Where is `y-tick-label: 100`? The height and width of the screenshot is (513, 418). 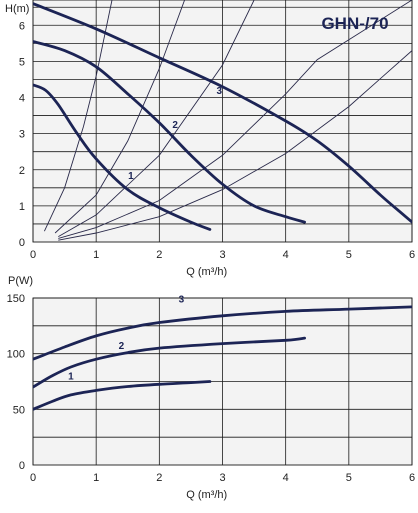 y-tick-label: 100 is located at coordinates (16, 355).